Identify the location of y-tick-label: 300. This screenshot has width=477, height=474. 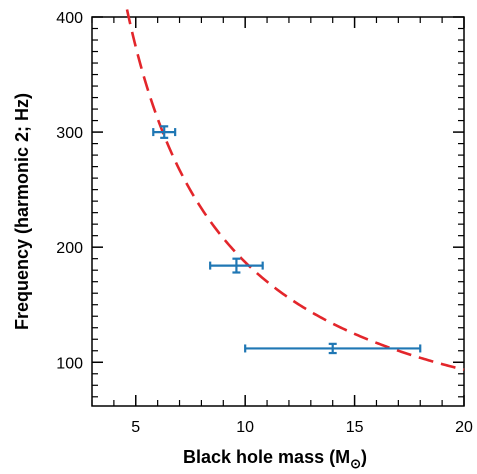
(69, 133).